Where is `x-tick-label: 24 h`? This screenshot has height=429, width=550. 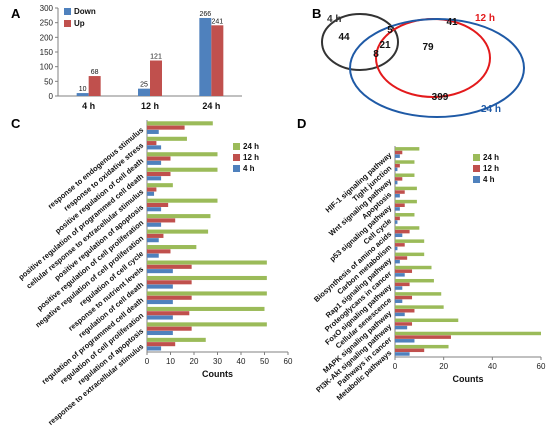 x-tick-label: 24 h is located at coordinates (211, 106).